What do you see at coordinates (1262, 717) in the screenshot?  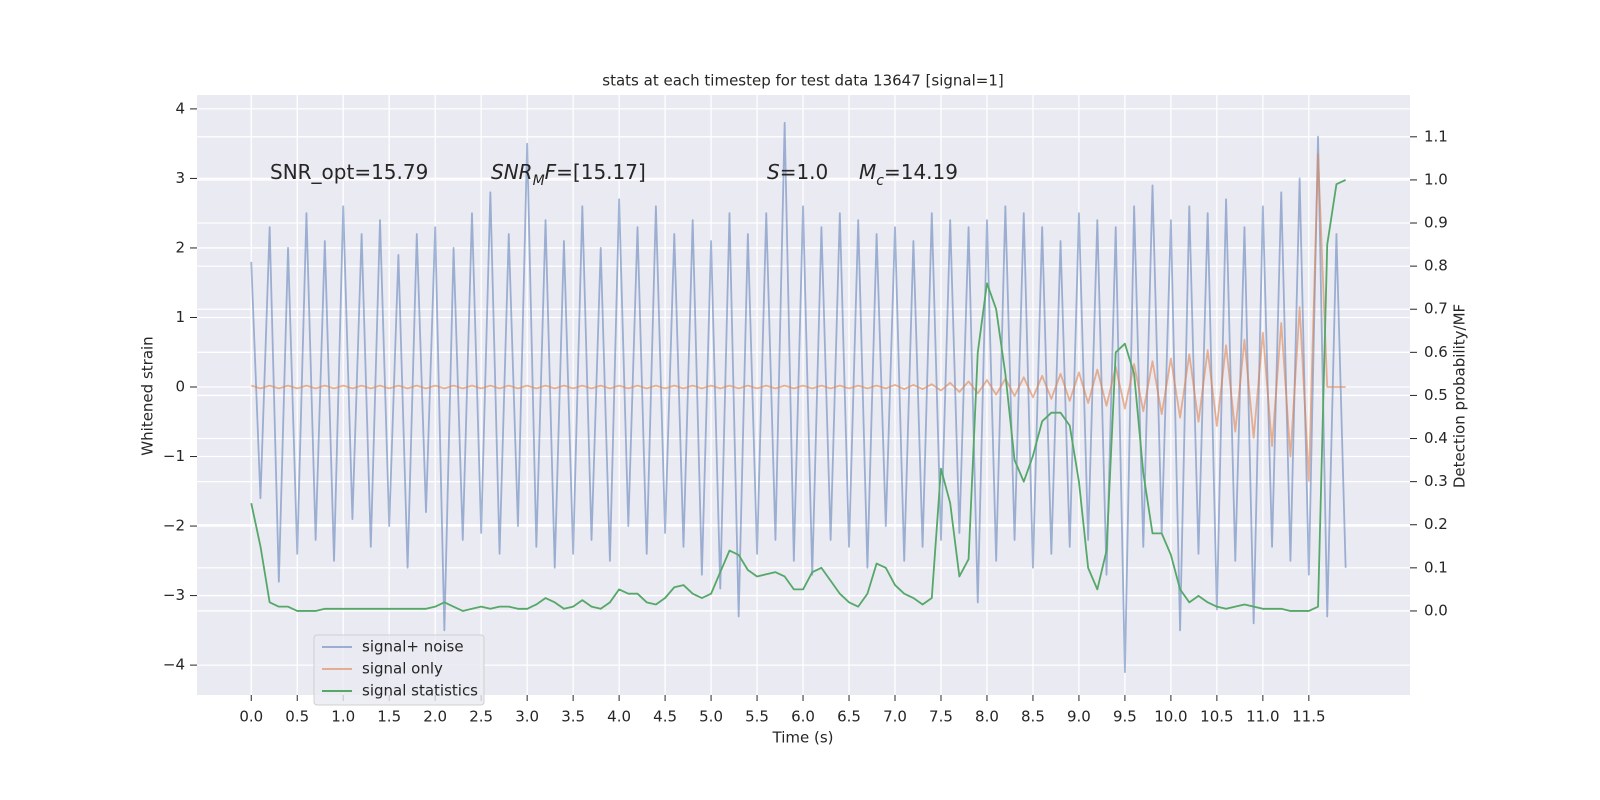 I see `x-tick-label: 11.0` at bounding box center [1262, 717].